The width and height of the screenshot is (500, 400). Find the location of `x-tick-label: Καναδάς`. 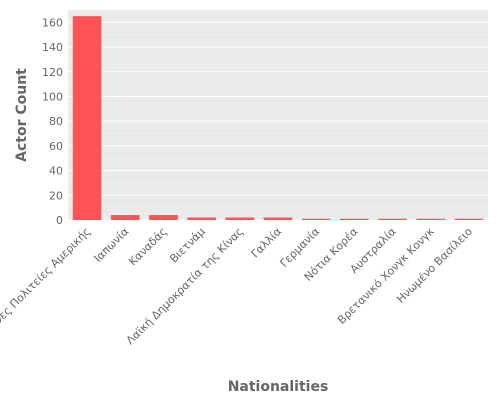

x-tick-label: Καναδάς is located at coordinates (147, 246).